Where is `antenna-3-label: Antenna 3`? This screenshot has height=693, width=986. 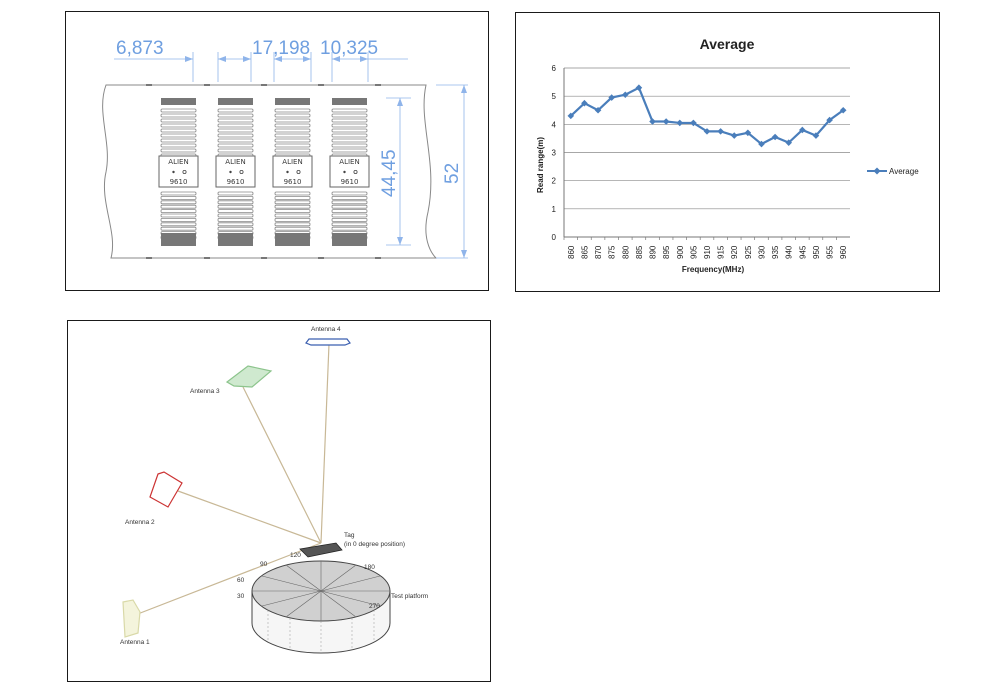 antenna-3-label: Antenna 3 is located at coordinates (205, 391).